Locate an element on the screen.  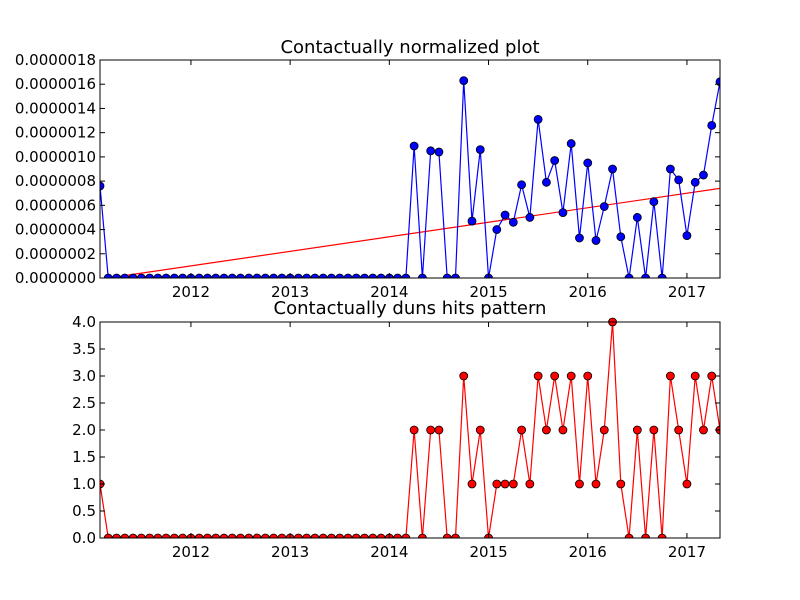
y-tick-label: 0.0 is located at coordinates (84, 538).